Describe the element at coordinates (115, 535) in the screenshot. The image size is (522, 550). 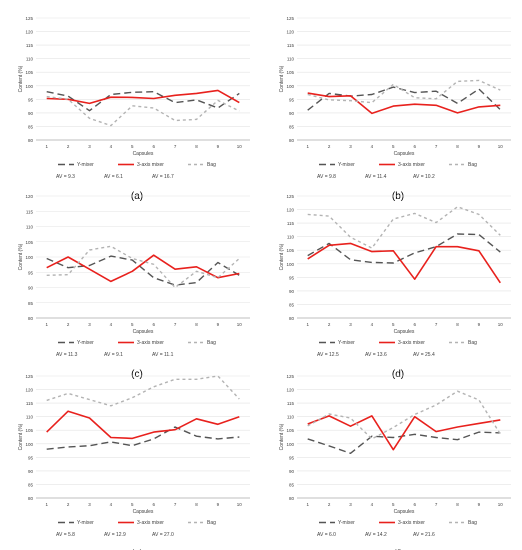
I see `av-value-label: AV = 12.9` at that location.